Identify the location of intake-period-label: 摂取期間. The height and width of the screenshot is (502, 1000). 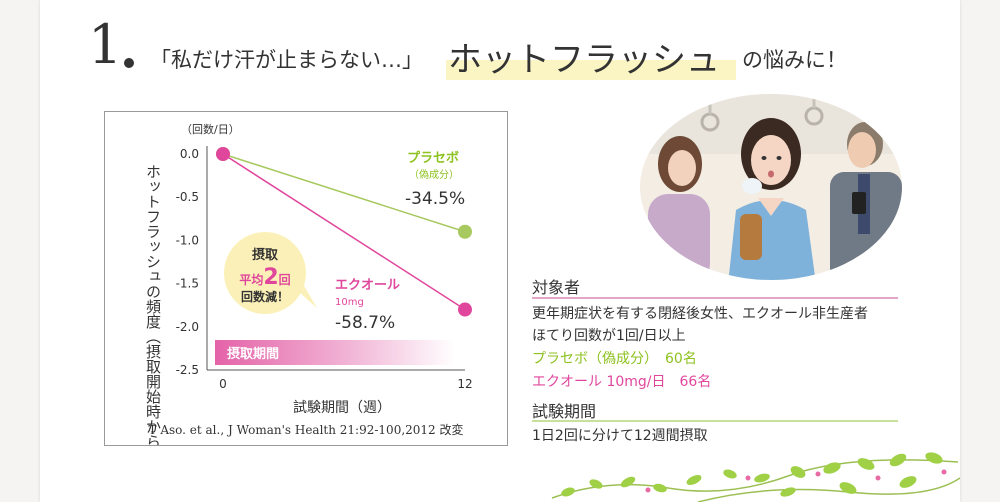
(253, 354).